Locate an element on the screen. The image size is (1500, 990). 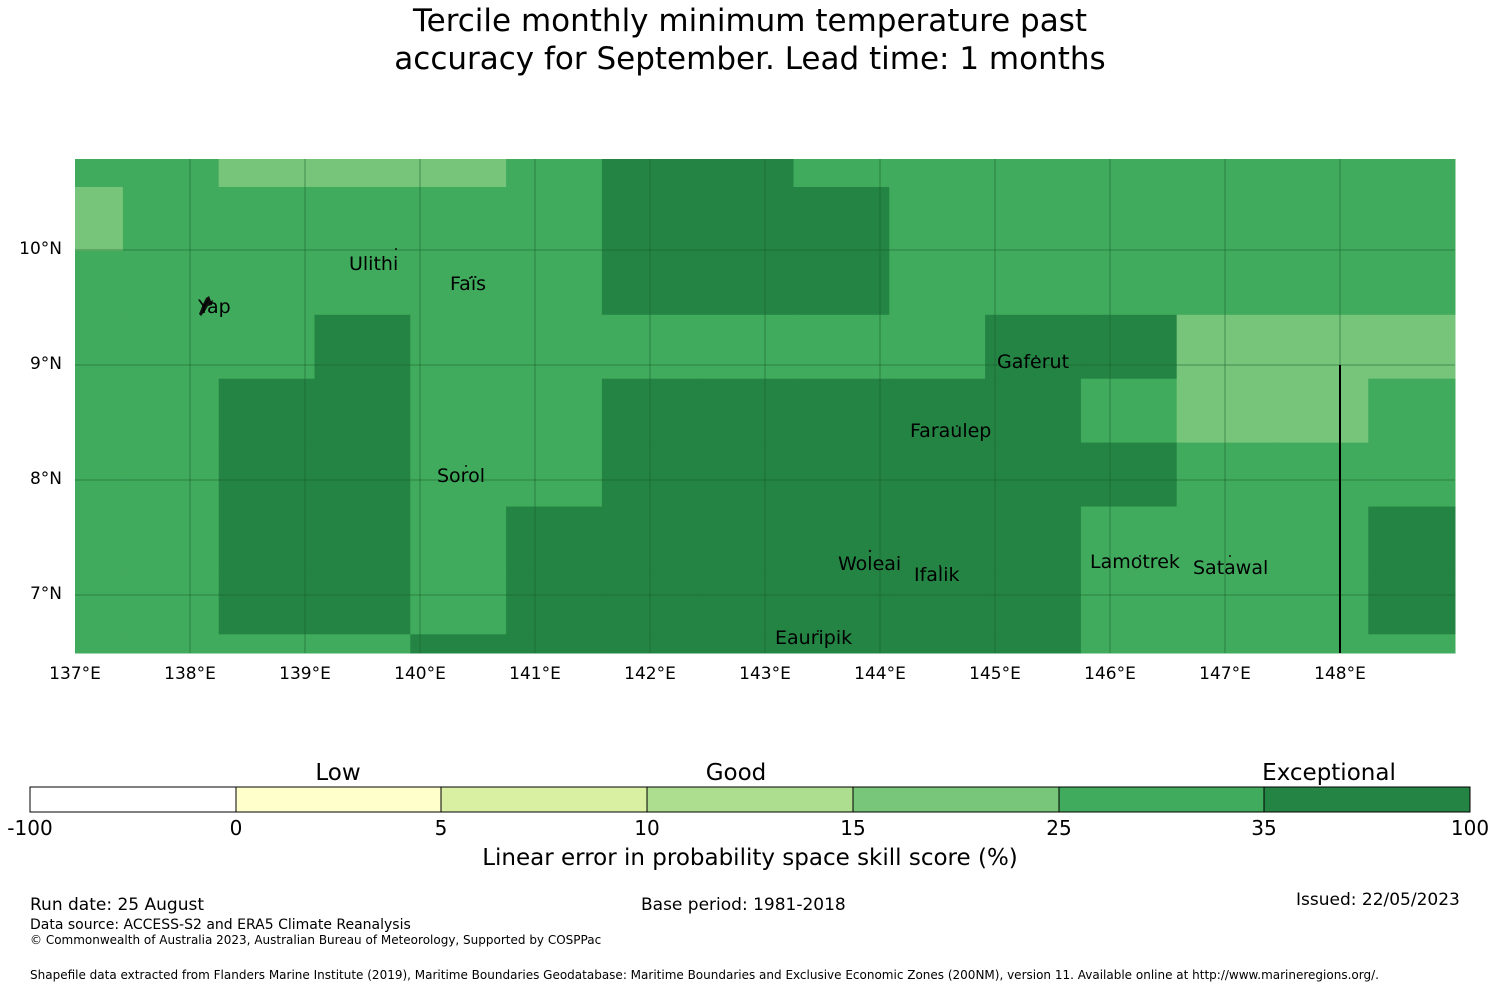
place-label-satawal: Satawal is located at coordinates (1231, 568).